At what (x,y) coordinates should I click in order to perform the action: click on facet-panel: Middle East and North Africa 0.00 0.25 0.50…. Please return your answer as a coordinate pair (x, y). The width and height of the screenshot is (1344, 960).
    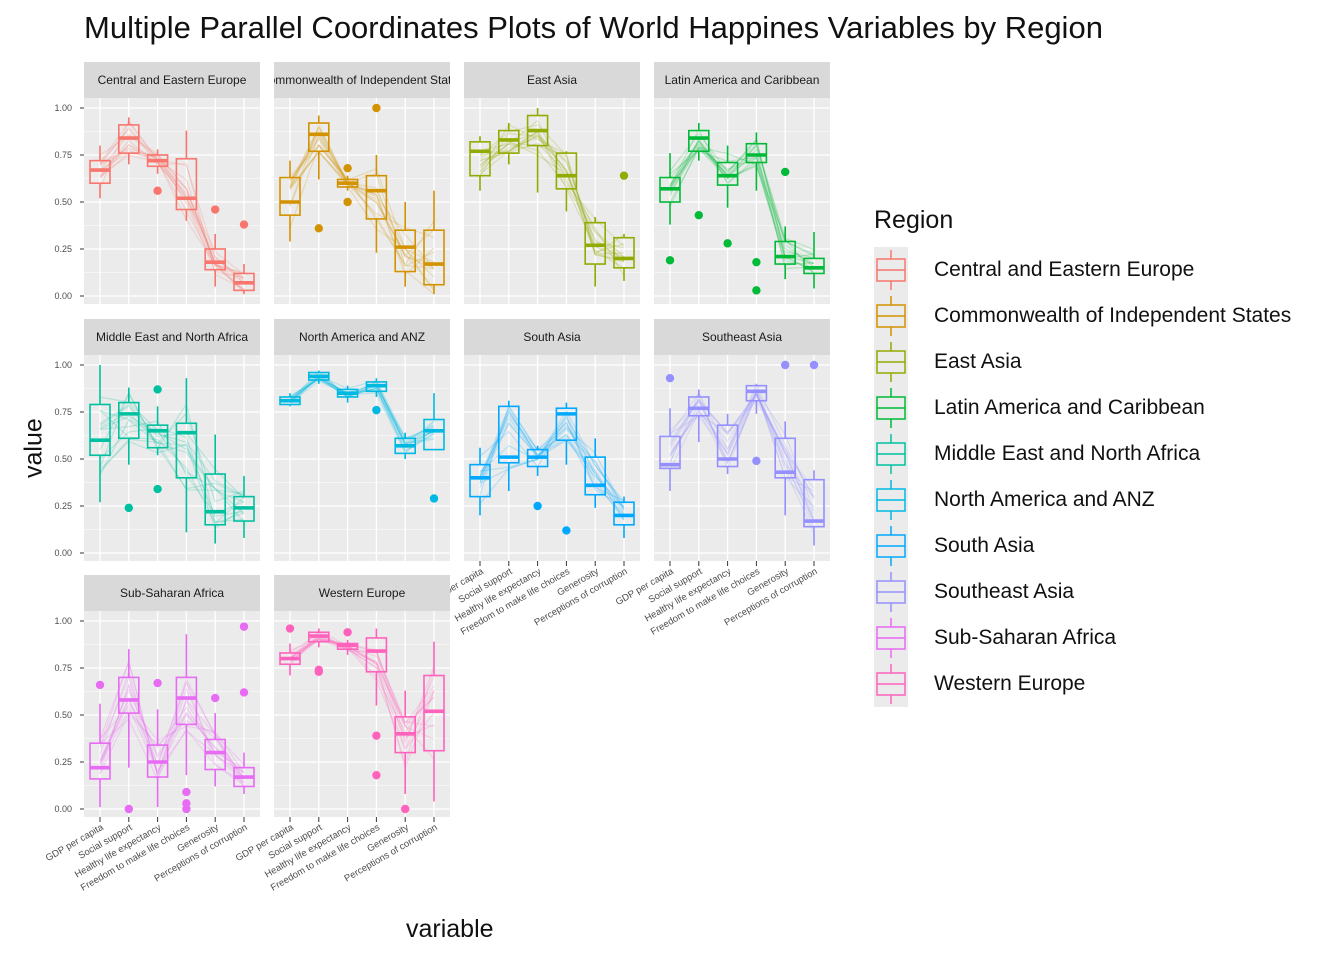
    Looking at the image, I should click on (157, 440).